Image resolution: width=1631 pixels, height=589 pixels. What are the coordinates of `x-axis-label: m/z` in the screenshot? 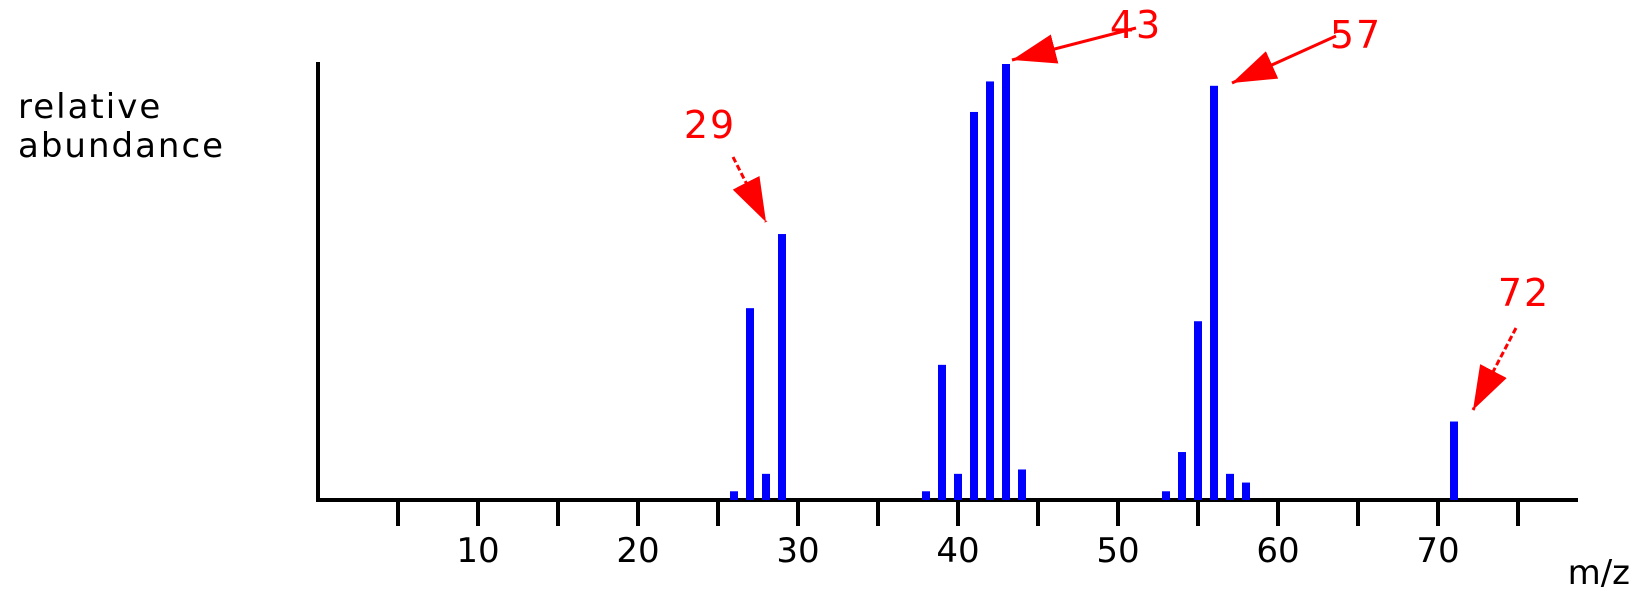 It's located at (1599, 571).